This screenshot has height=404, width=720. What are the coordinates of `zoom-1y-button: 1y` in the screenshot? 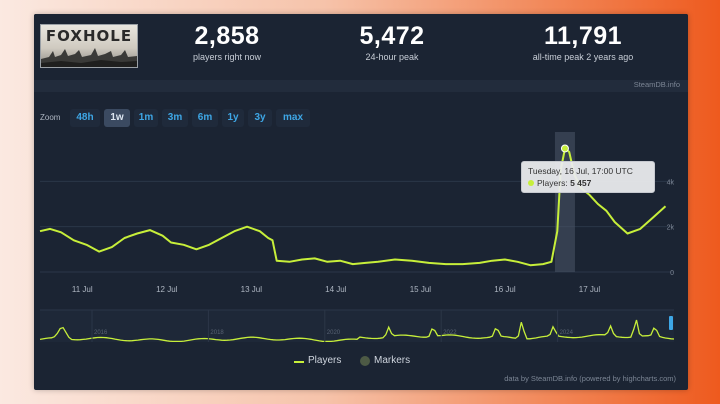 It's located at (233, 118).